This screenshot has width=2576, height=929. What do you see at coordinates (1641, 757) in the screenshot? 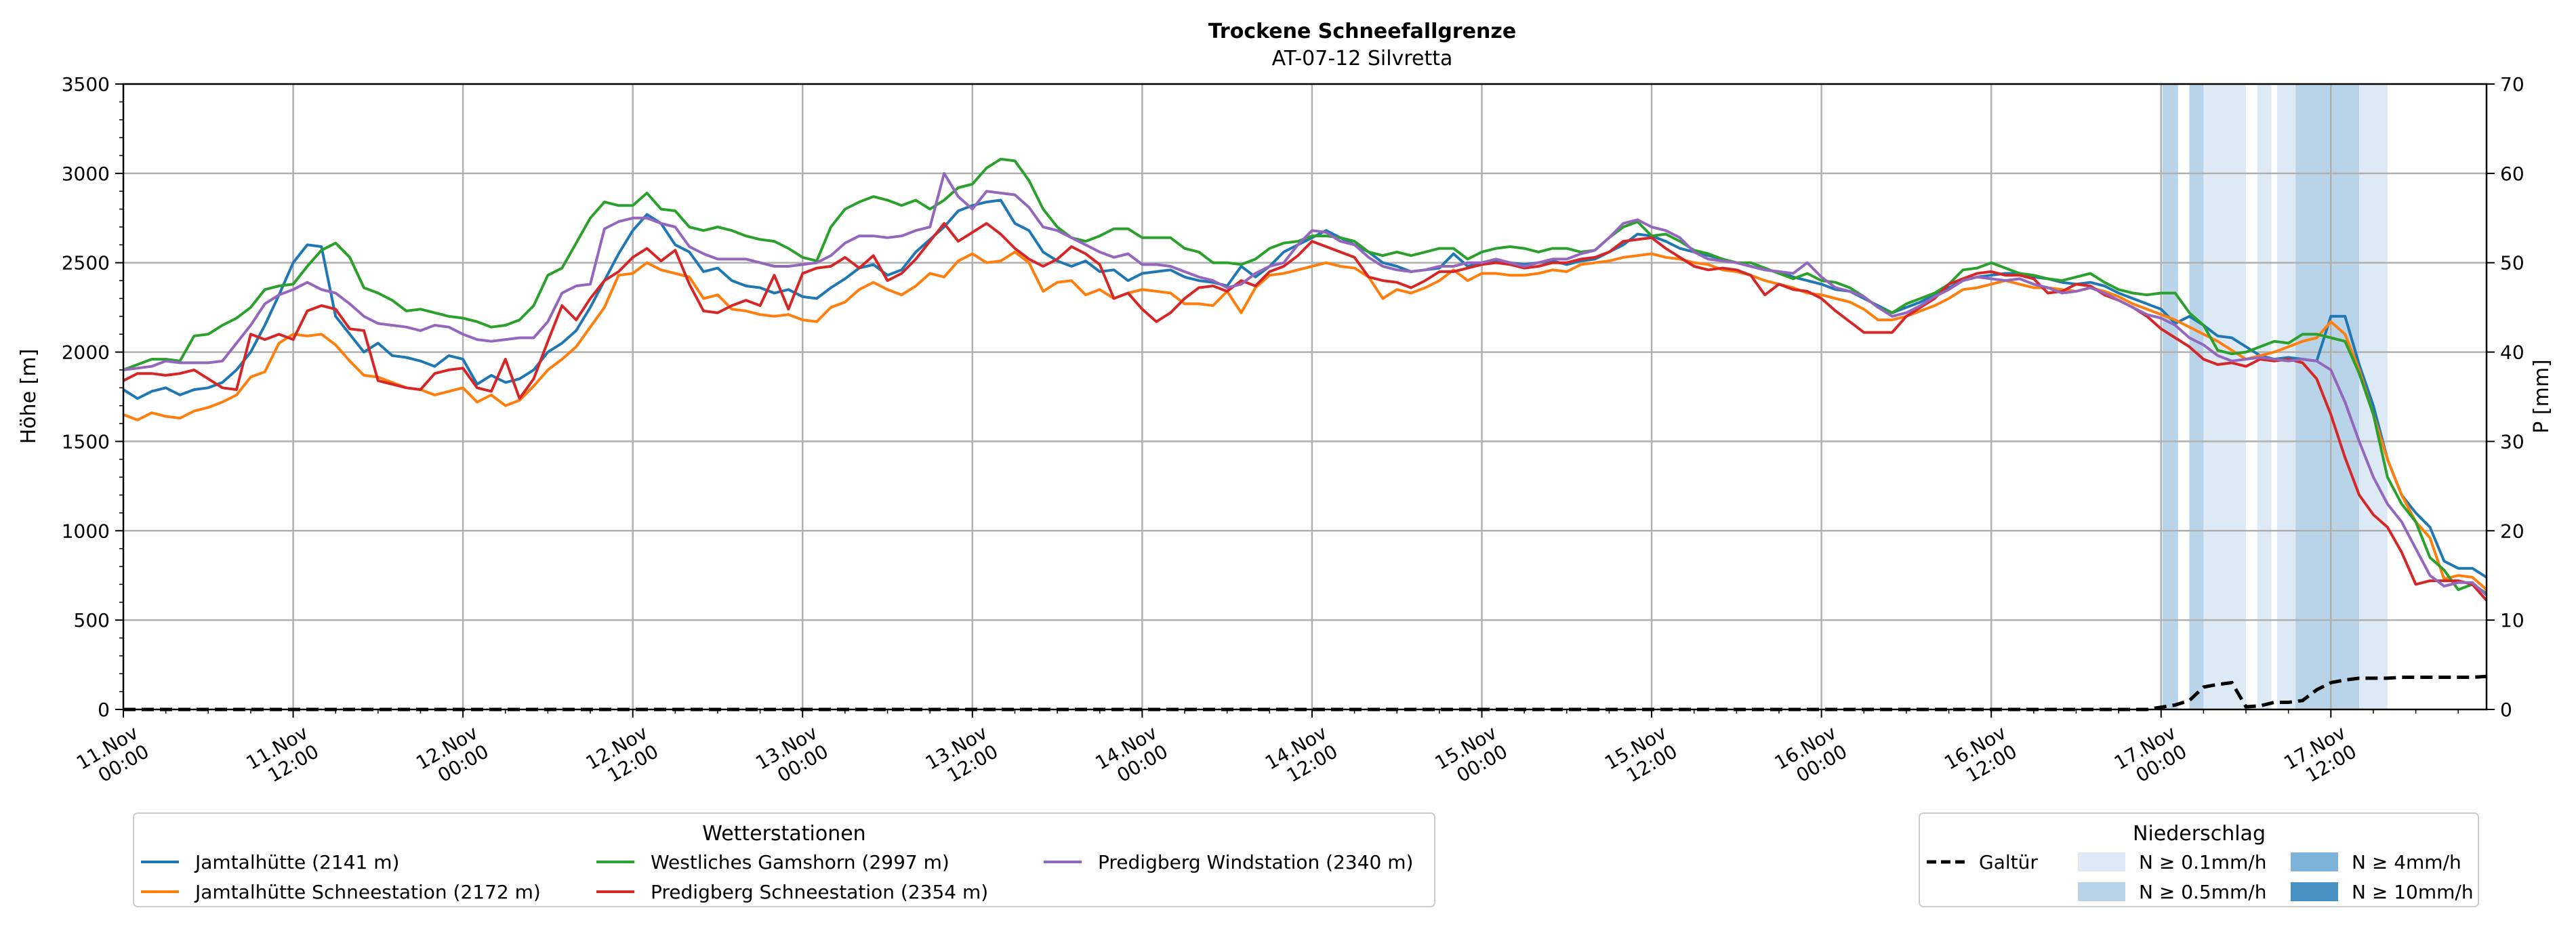
I see `x-tick-label-9: 15.Nov12:00` at bounding box center [1641, 757].